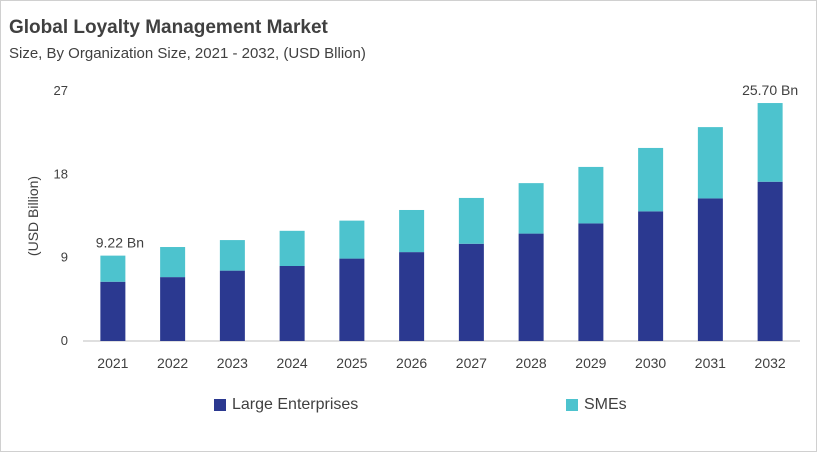 The height and width of the screenshot is (452, 817). Describe the element at coordinates (710, 163) in the screenshot. I see `bar-smes-2031` at that location.